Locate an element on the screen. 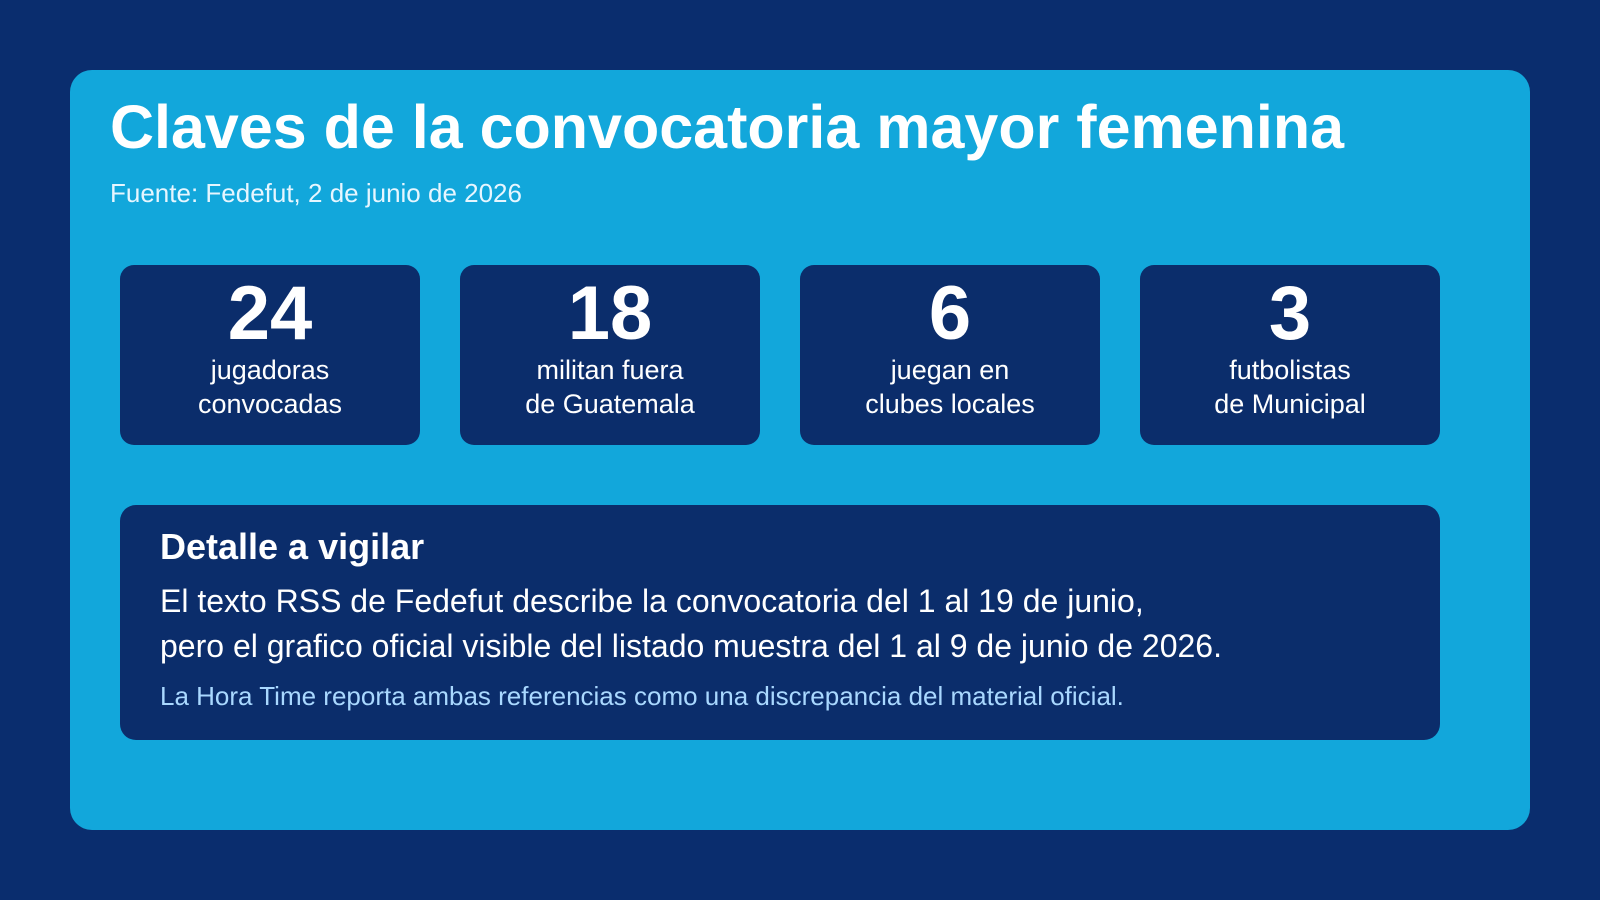 The height and width of the screenshot is (900, 1600). stat-value: 6 is located at coordinates (950, 313).